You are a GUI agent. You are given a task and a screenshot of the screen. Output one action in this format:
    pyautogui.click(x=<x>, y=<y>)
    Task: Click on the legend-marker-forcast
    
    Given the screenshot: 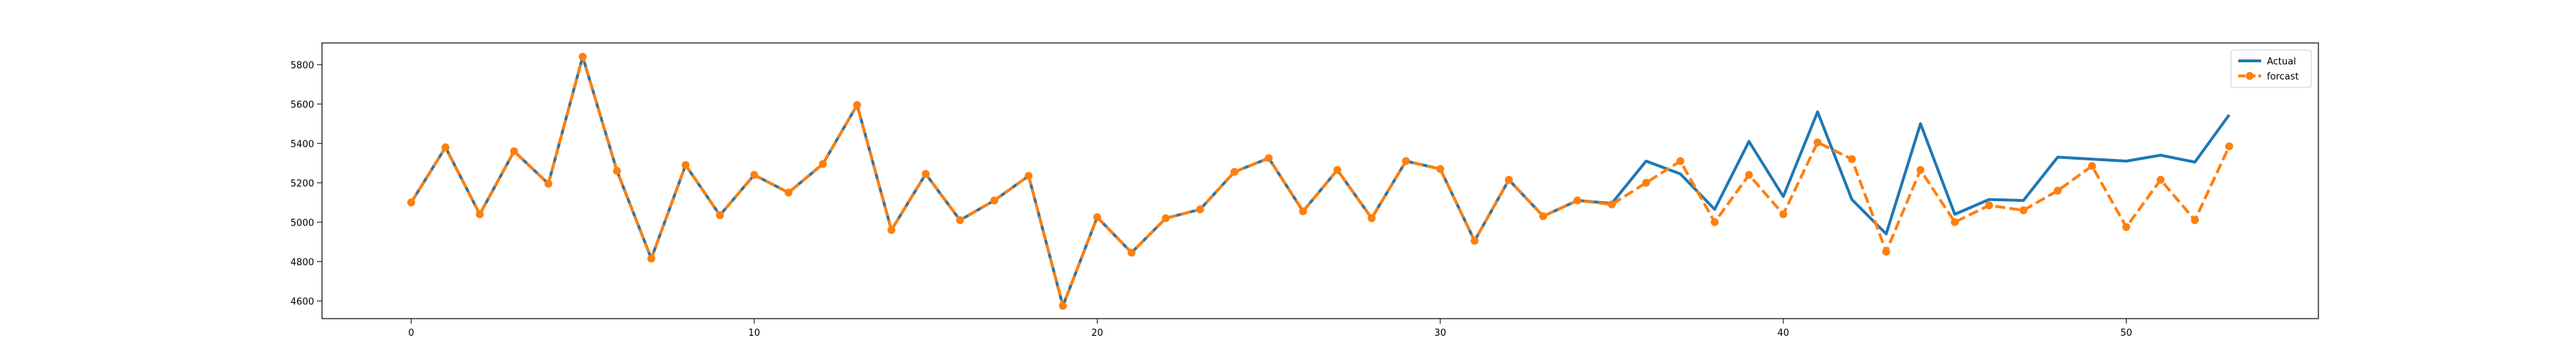 What is the action you would take?
    pyautogui.click(x=2249, y=76)
    